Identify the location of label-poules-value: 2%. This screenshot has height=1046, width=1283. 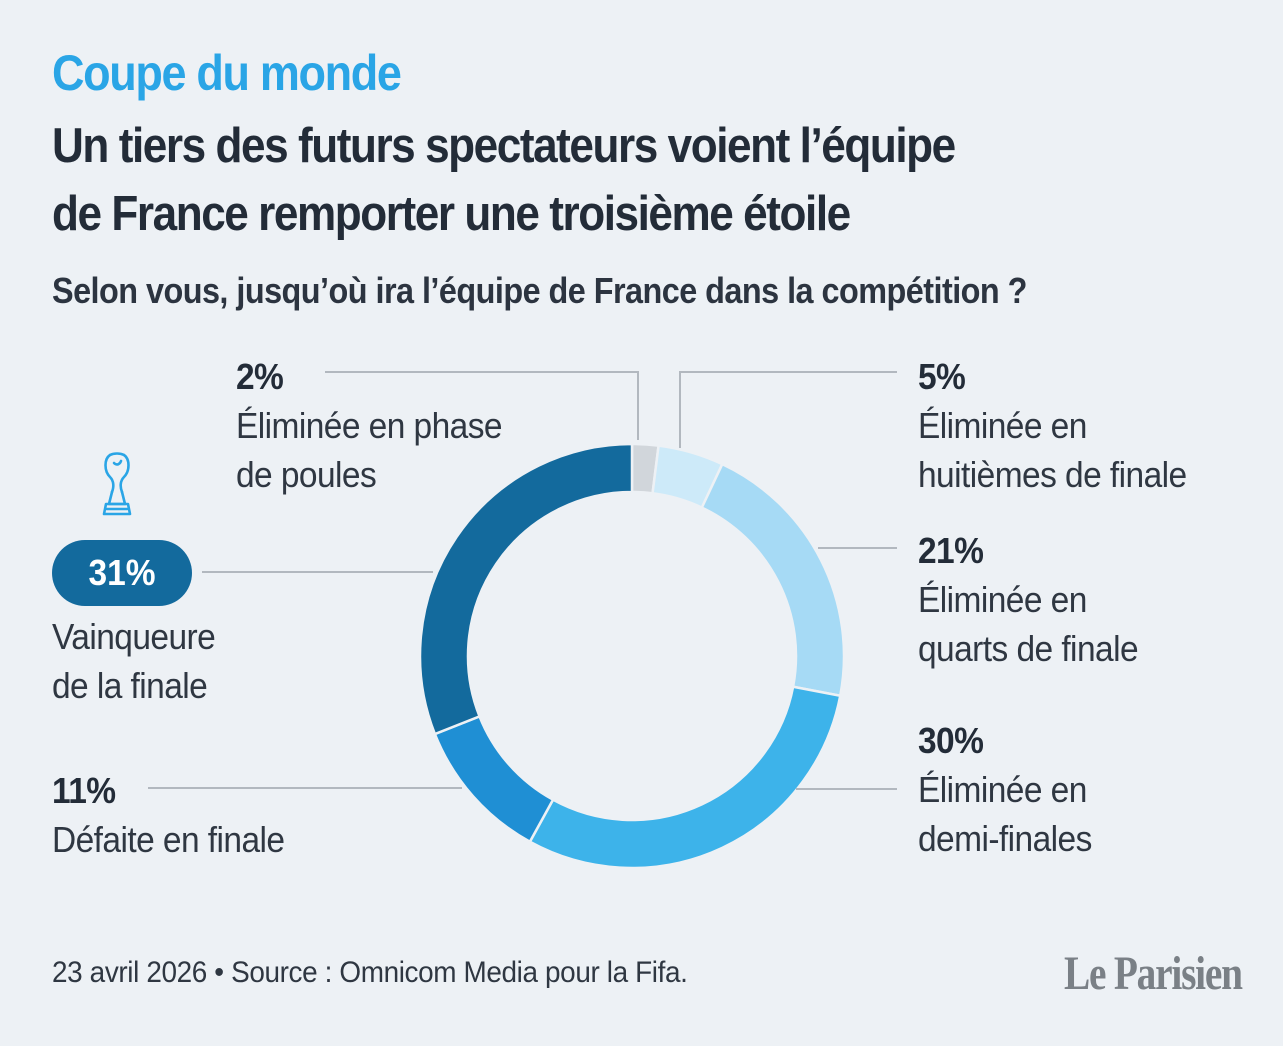
(260, 376).